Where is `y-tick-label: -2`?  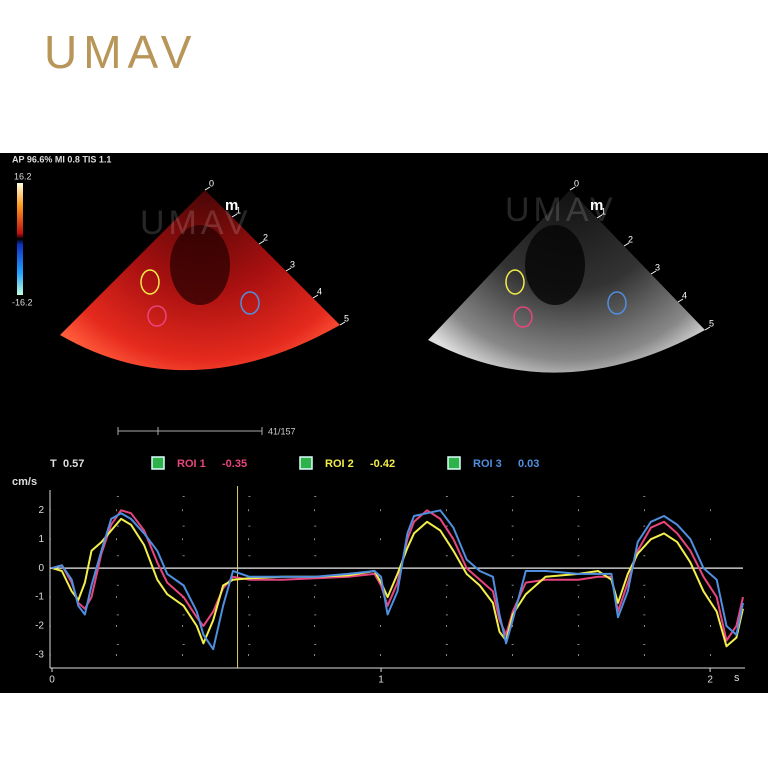
y-tick-label: -2 is located at coordinates (39, 626).